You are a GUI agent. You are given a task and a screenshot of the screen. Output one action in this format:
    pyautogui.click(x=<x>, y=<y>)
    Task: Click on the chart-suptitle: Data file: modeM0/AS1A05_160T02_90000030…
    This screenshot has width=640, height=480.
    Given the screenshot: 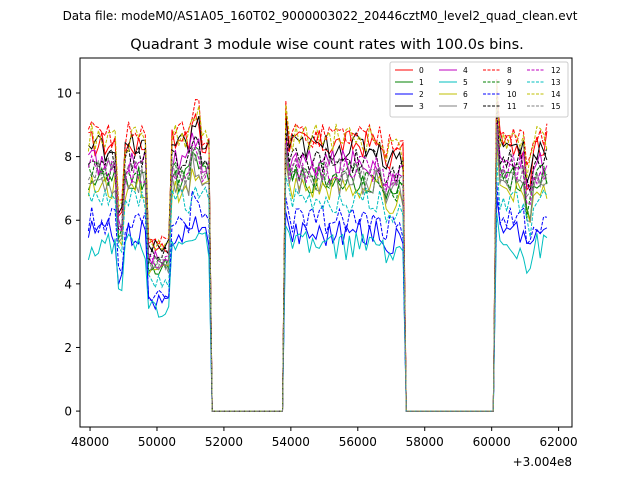 What is the action you would take?
    pyautogui.click(x=320, y=16)
    